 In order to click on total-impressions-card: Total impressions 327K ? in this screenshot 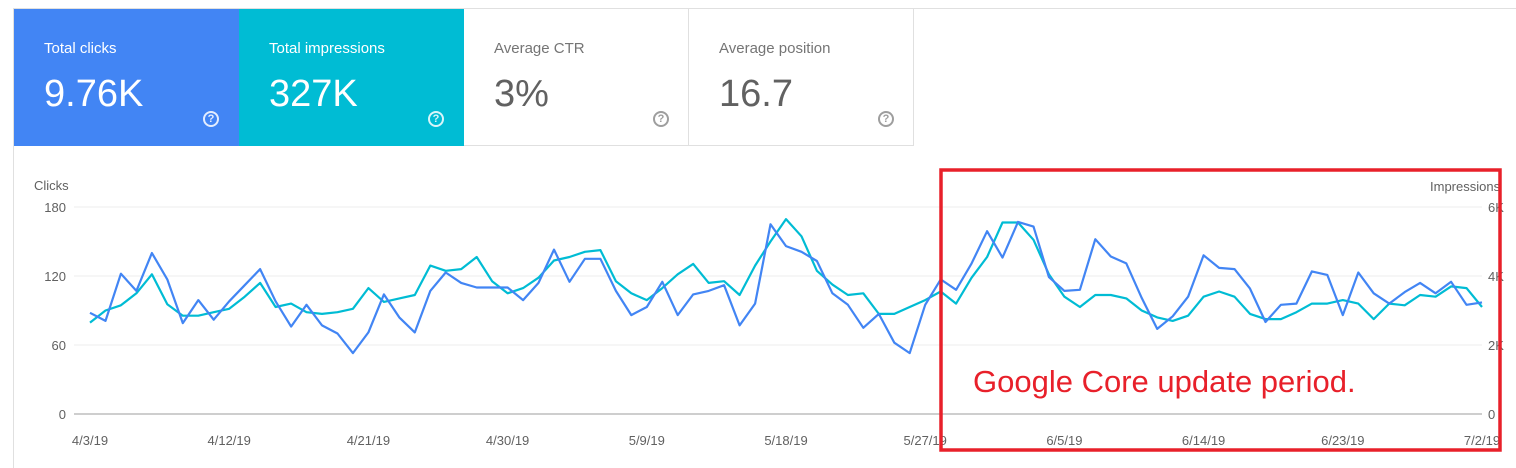, I will do `click(351, 77)`.